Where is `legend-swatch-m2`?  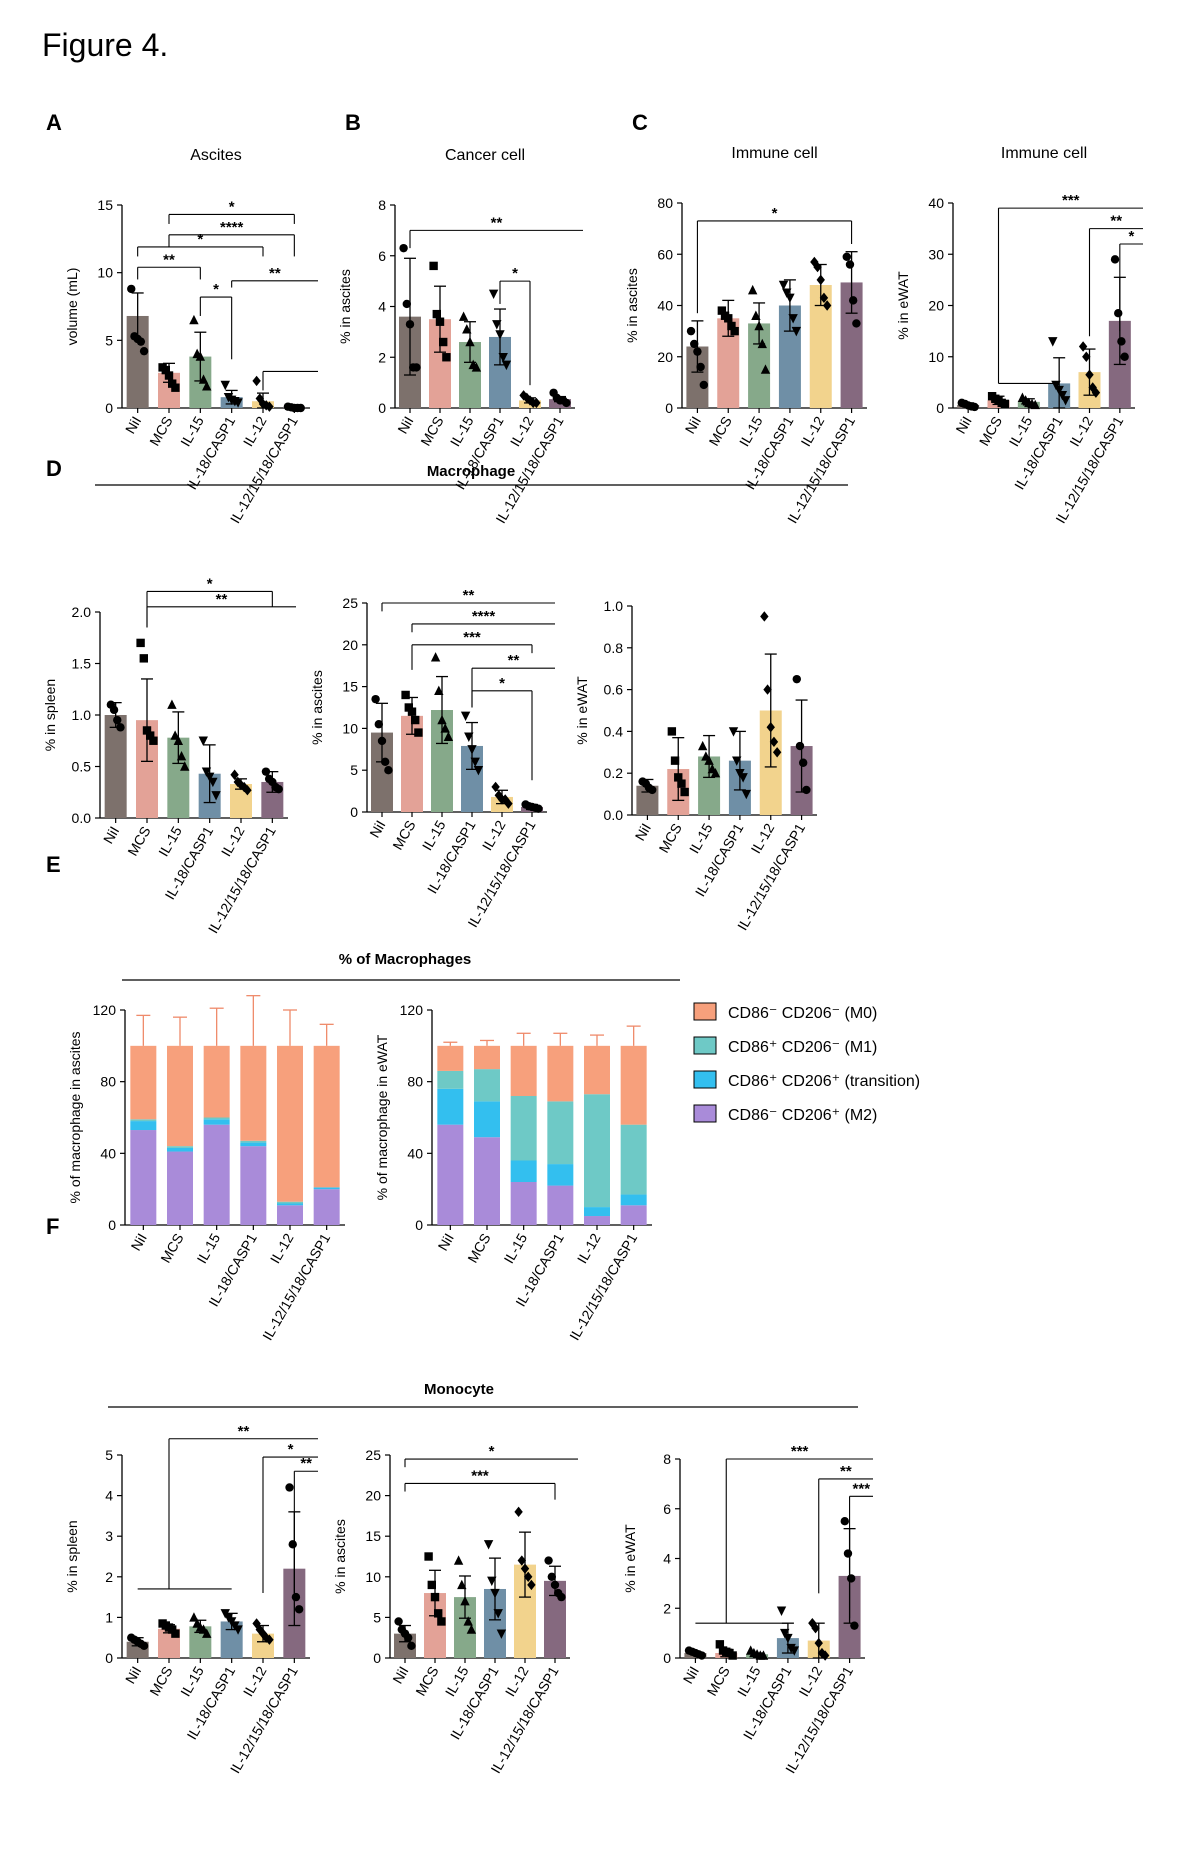
legend-swatch-m2 is located at coordinates (705, 1113).